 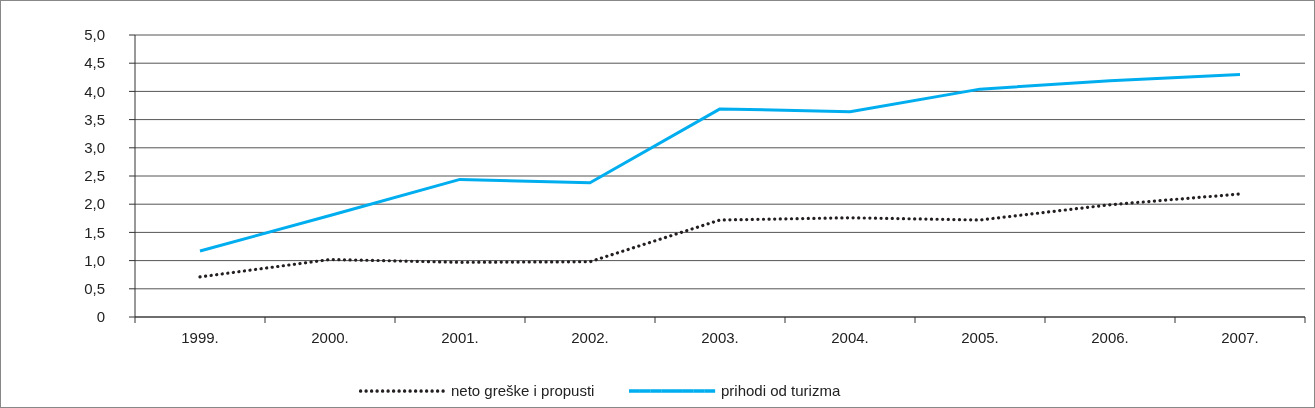 What do you see at coordinates (94, 35) in the screenshot?
I see `y-tick-label: 5,0` at bounding box center [94, 35].